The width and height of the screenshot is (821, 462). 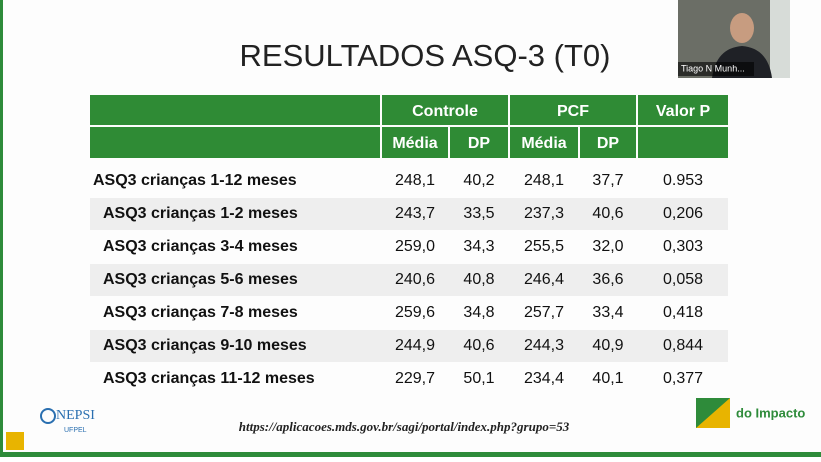 What do you see at coordinates (544, 345) in the screenshot?
I see `cell-value: 244,3` at bounding box center [544, 345].